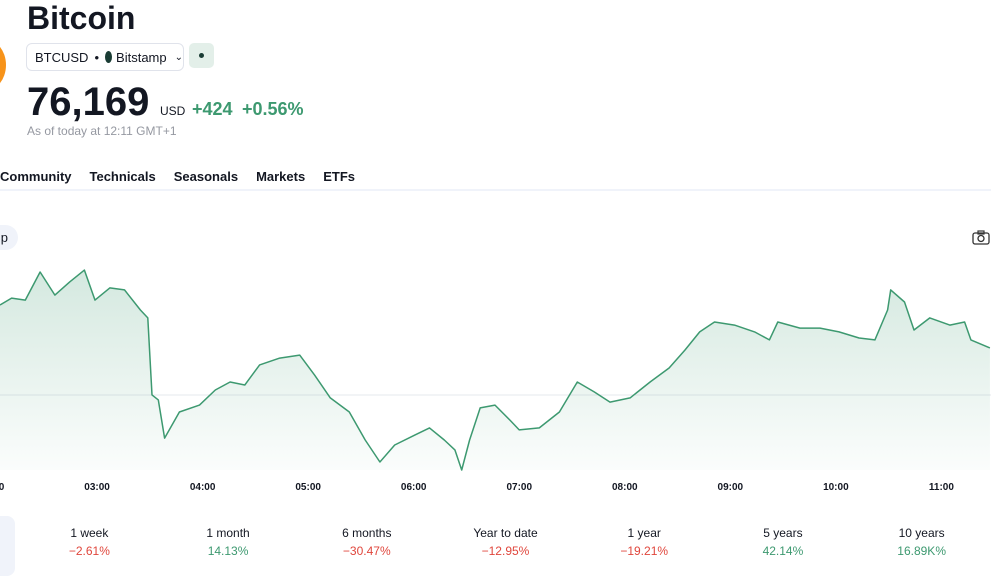 This screenshot has width=991, height=576. I want to click on performance-change: 14.13%, so click(228, 551).